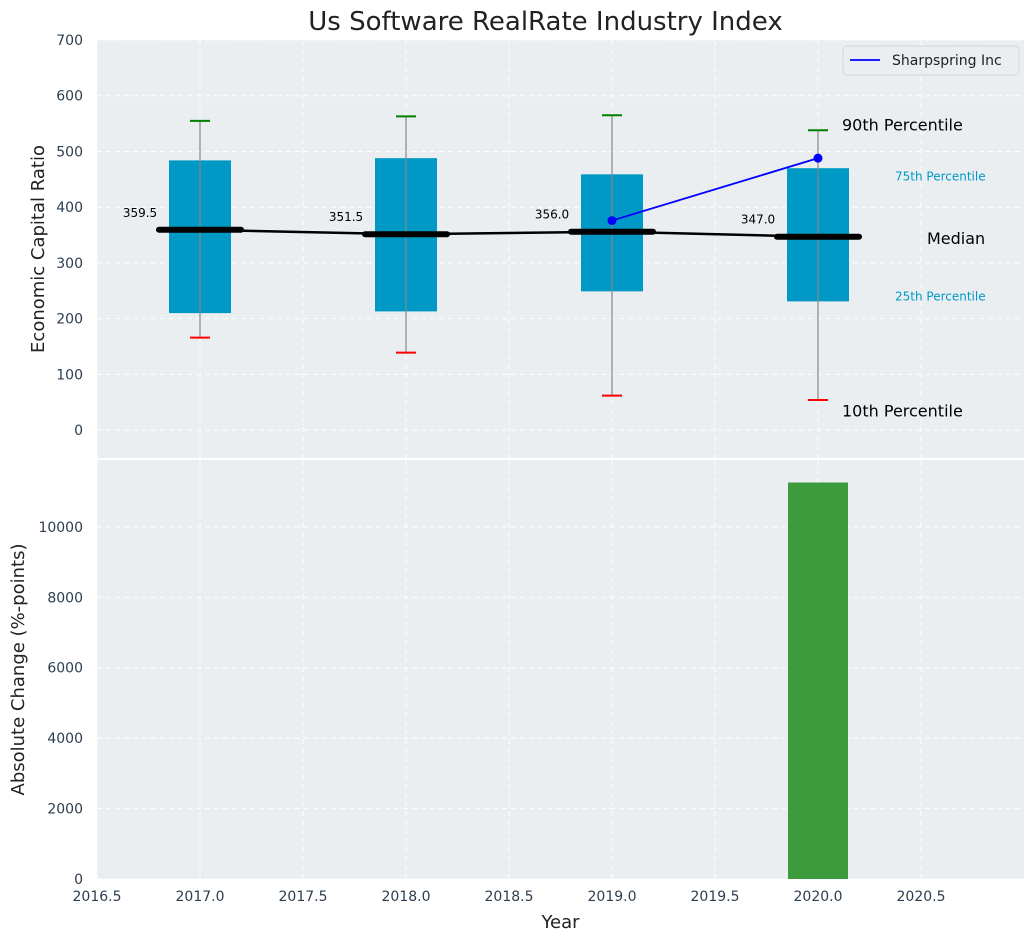 This screenshot has height=942, width=1035. What do you see at coordinates (18, 670) in the screenshot?
I see `bottom-y-axis-title: Absolute Change (%-points)` at bounding box center [18, 670].